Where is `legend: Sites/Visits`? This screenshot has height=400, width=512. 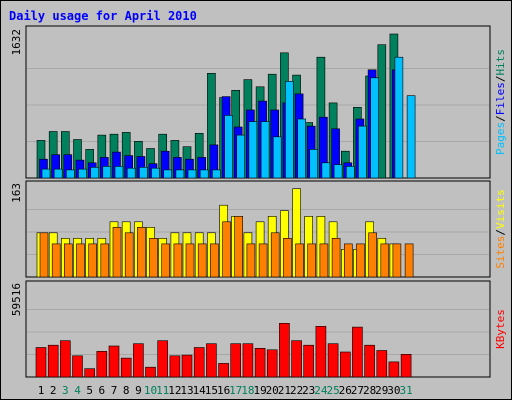 legend: Sites/Visits is located at coordinates (500, 229).